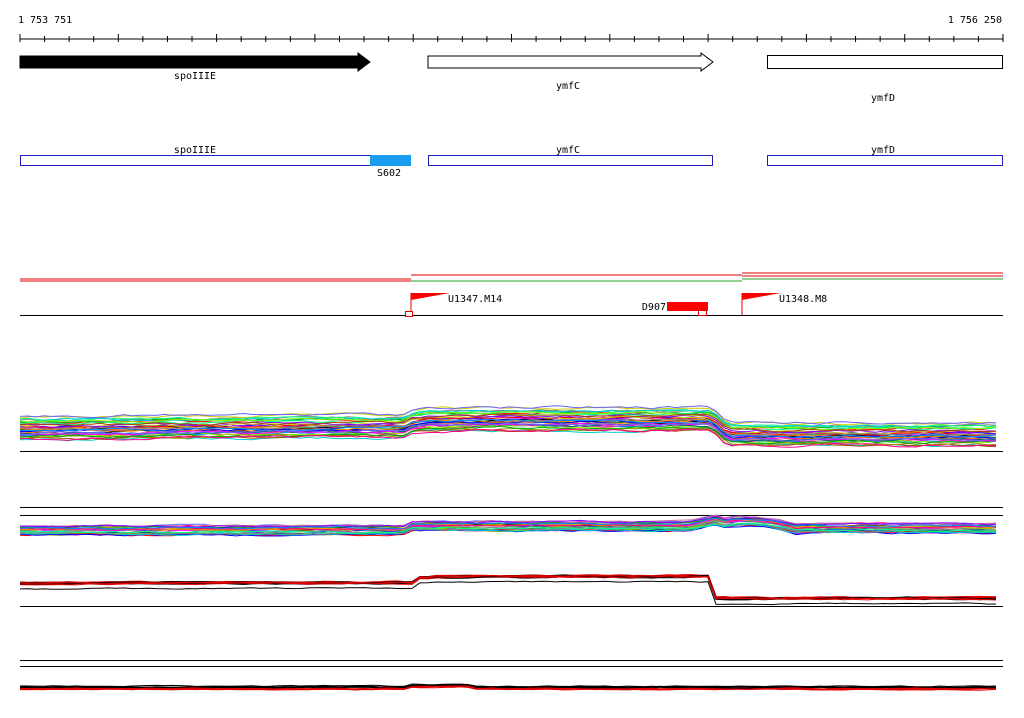 Image resolution: width=1024 pixels, height=718 pixels. I want to click on marker-d907: D907, so click(675, 309).